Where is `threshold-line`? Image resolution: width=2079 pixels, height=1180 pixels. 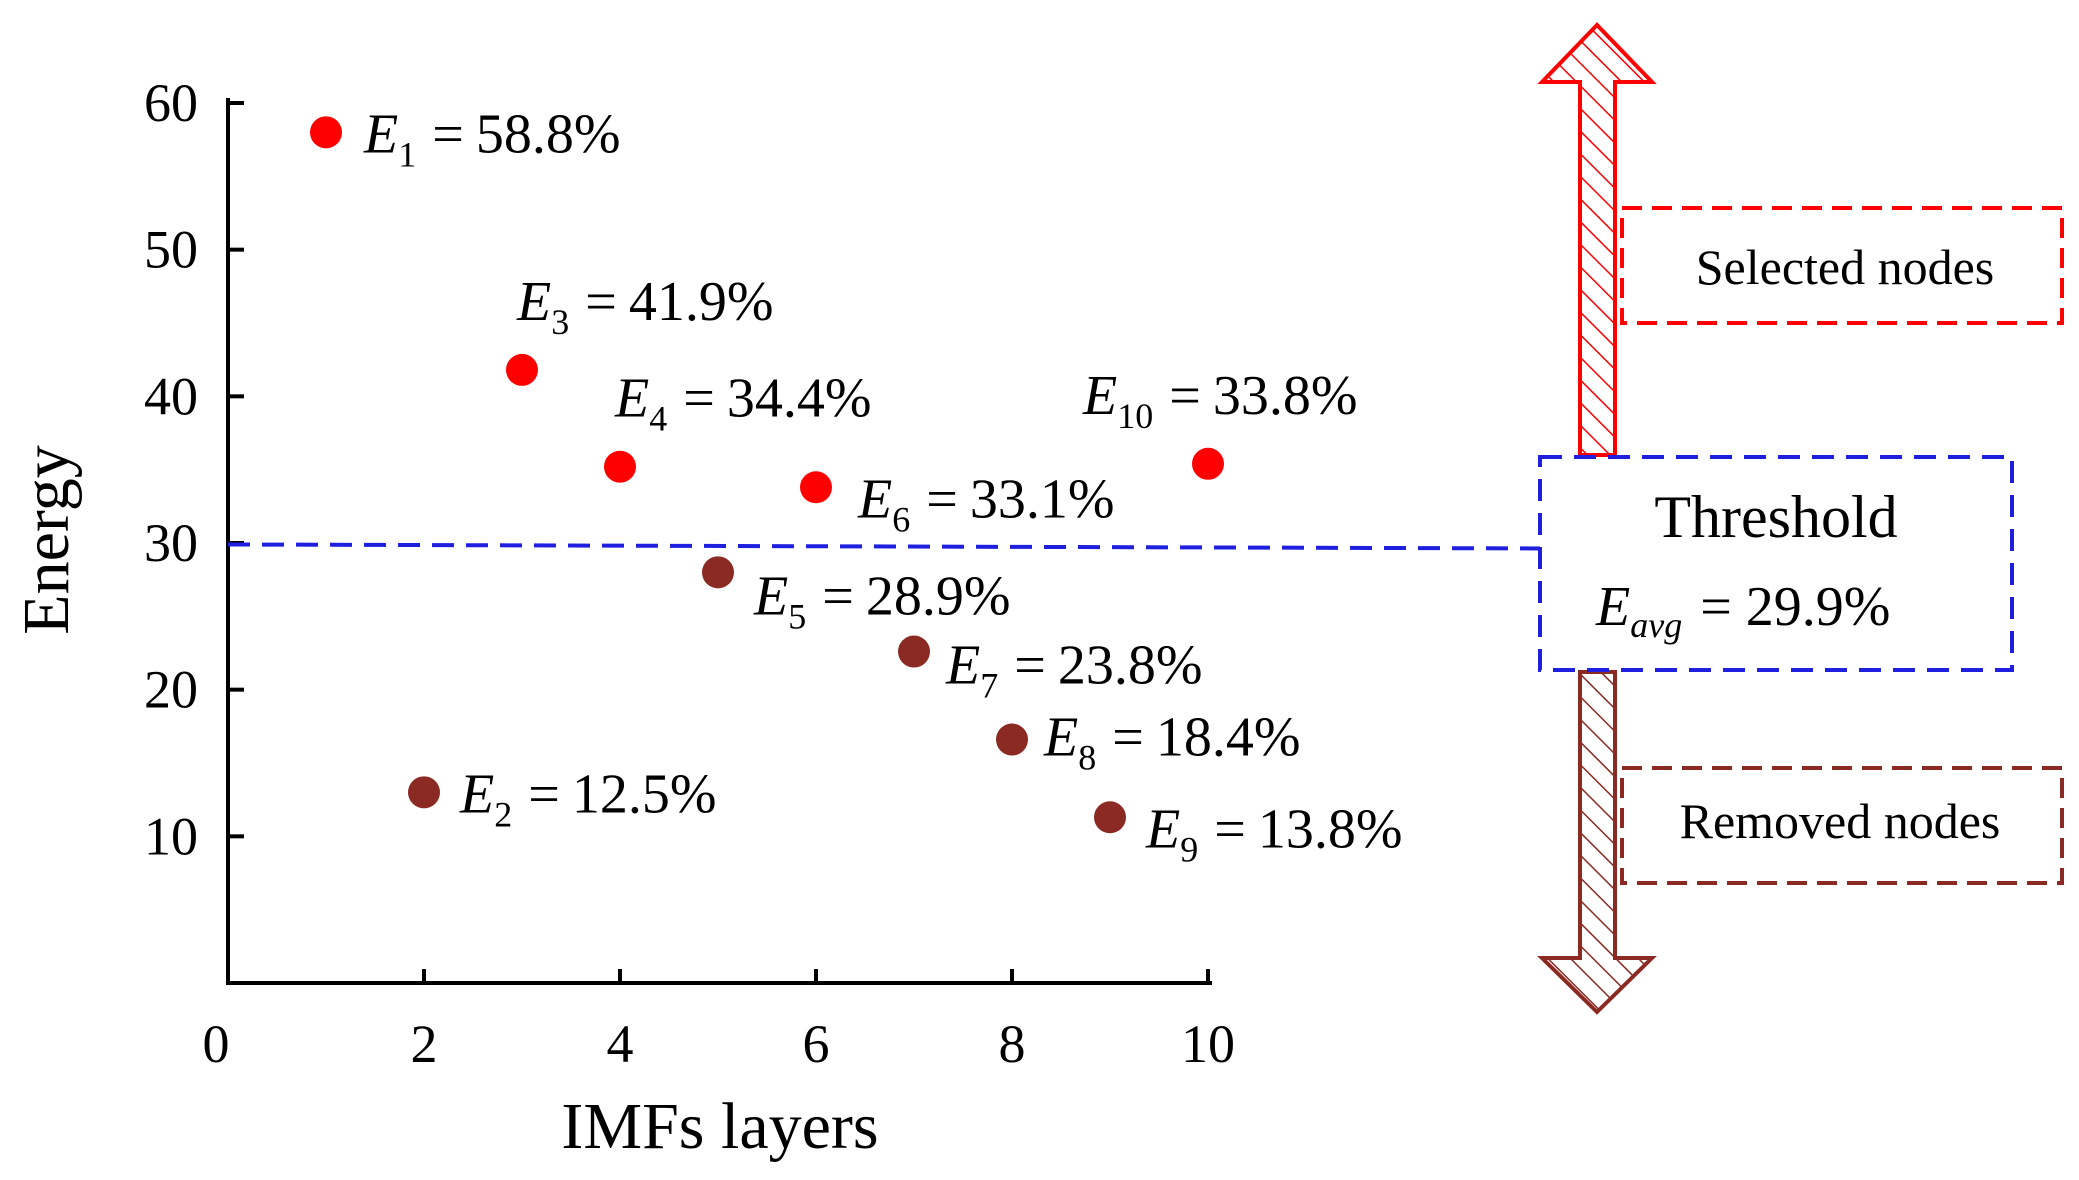
threshold-line is located at coordinates (884, 546).